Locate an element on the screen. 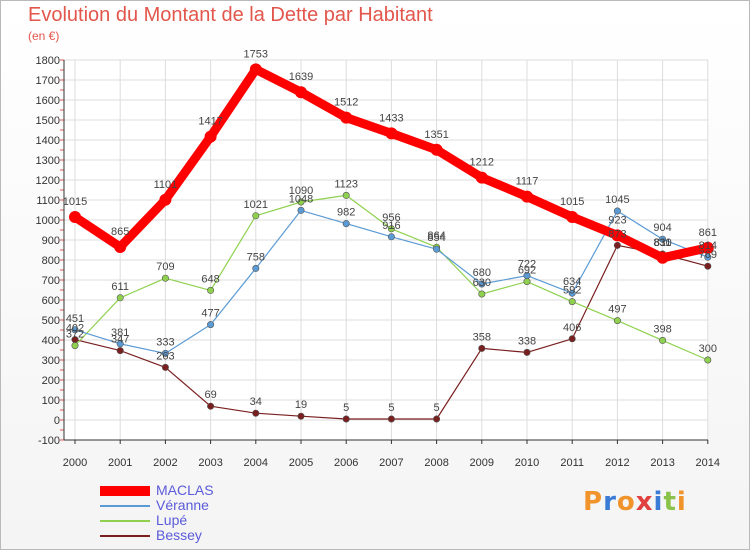 The width and height of the screenshot is (750, 550). data-label-bessey: 338 is located at coordinates (527, 341).